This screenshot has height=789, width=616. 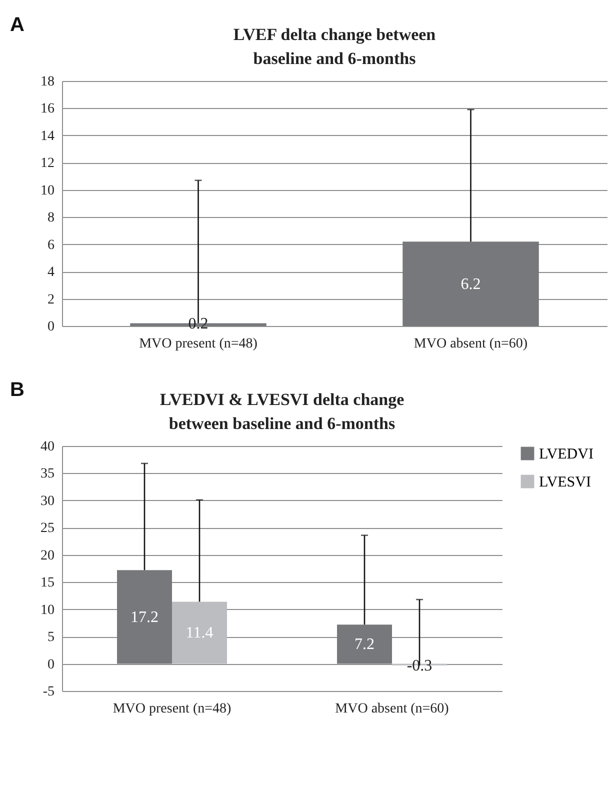 What do you see at coordinates (47, 528) in the screenshot?
I see `y-tick-label: 25` at bounding box center [47, 528].